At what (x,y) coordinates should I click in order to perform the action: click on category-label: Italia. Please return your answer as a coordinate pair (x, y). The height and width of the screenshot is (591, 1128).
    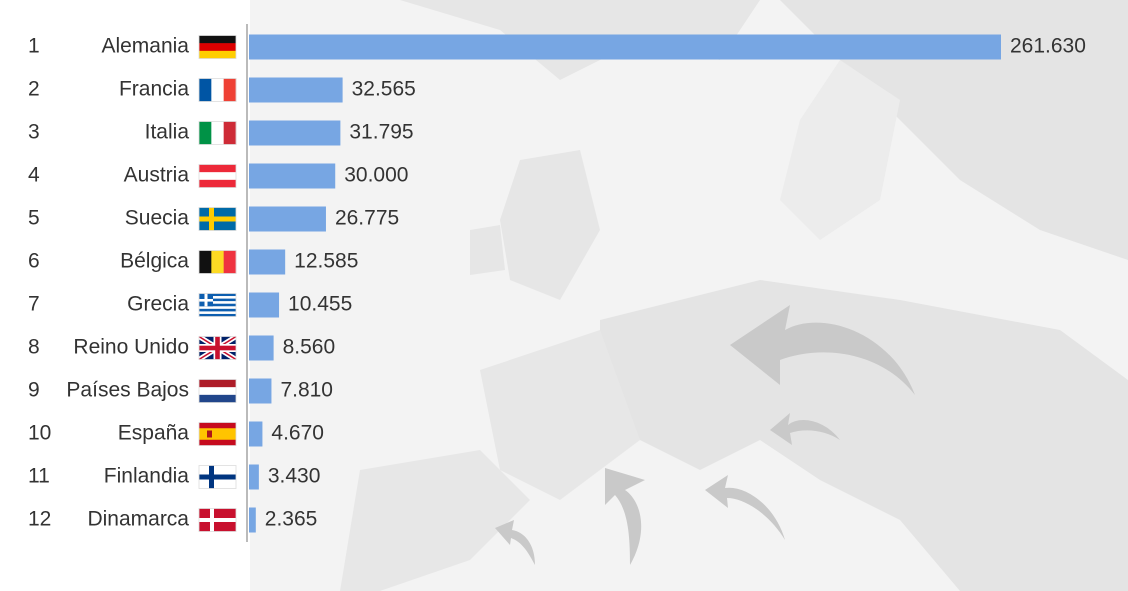
    Looking at the image, I should click on (167, 132).